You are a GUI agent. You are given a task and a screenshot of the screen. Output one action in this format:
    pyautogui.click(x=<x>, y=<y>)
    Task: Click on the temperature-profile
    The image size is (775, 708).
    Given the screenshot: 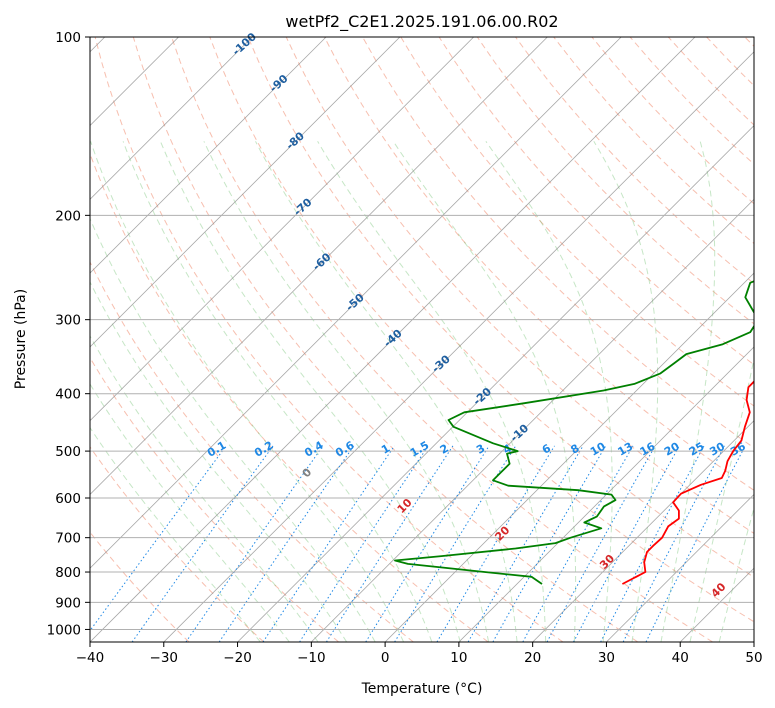 What is the action you would take?
    pyautogui.click(x=687, y=482)
    